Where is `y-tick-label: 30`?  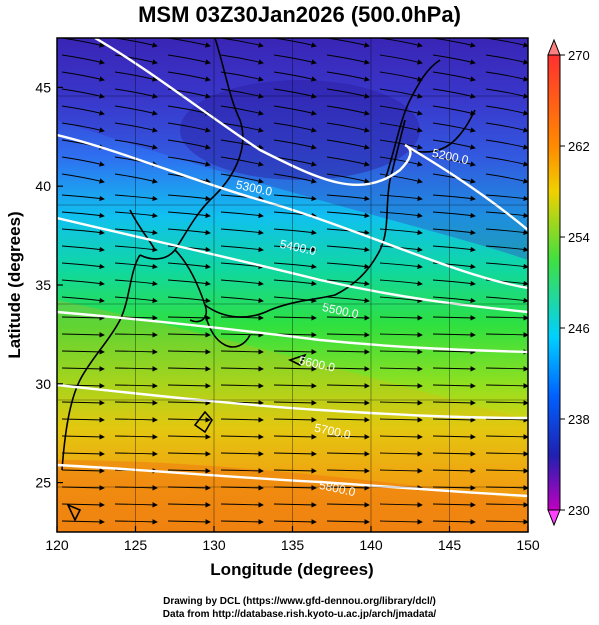 y-tick-label: 30 is located at coordinates (43, 384).